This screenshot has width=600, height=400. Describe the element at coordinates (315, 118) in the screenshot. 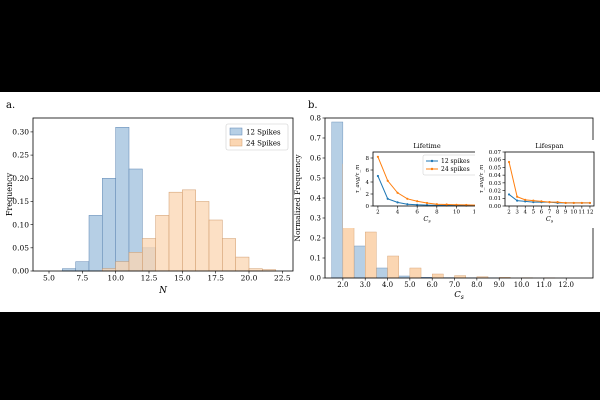

I see `y-tick-label: 0.8` at that location.